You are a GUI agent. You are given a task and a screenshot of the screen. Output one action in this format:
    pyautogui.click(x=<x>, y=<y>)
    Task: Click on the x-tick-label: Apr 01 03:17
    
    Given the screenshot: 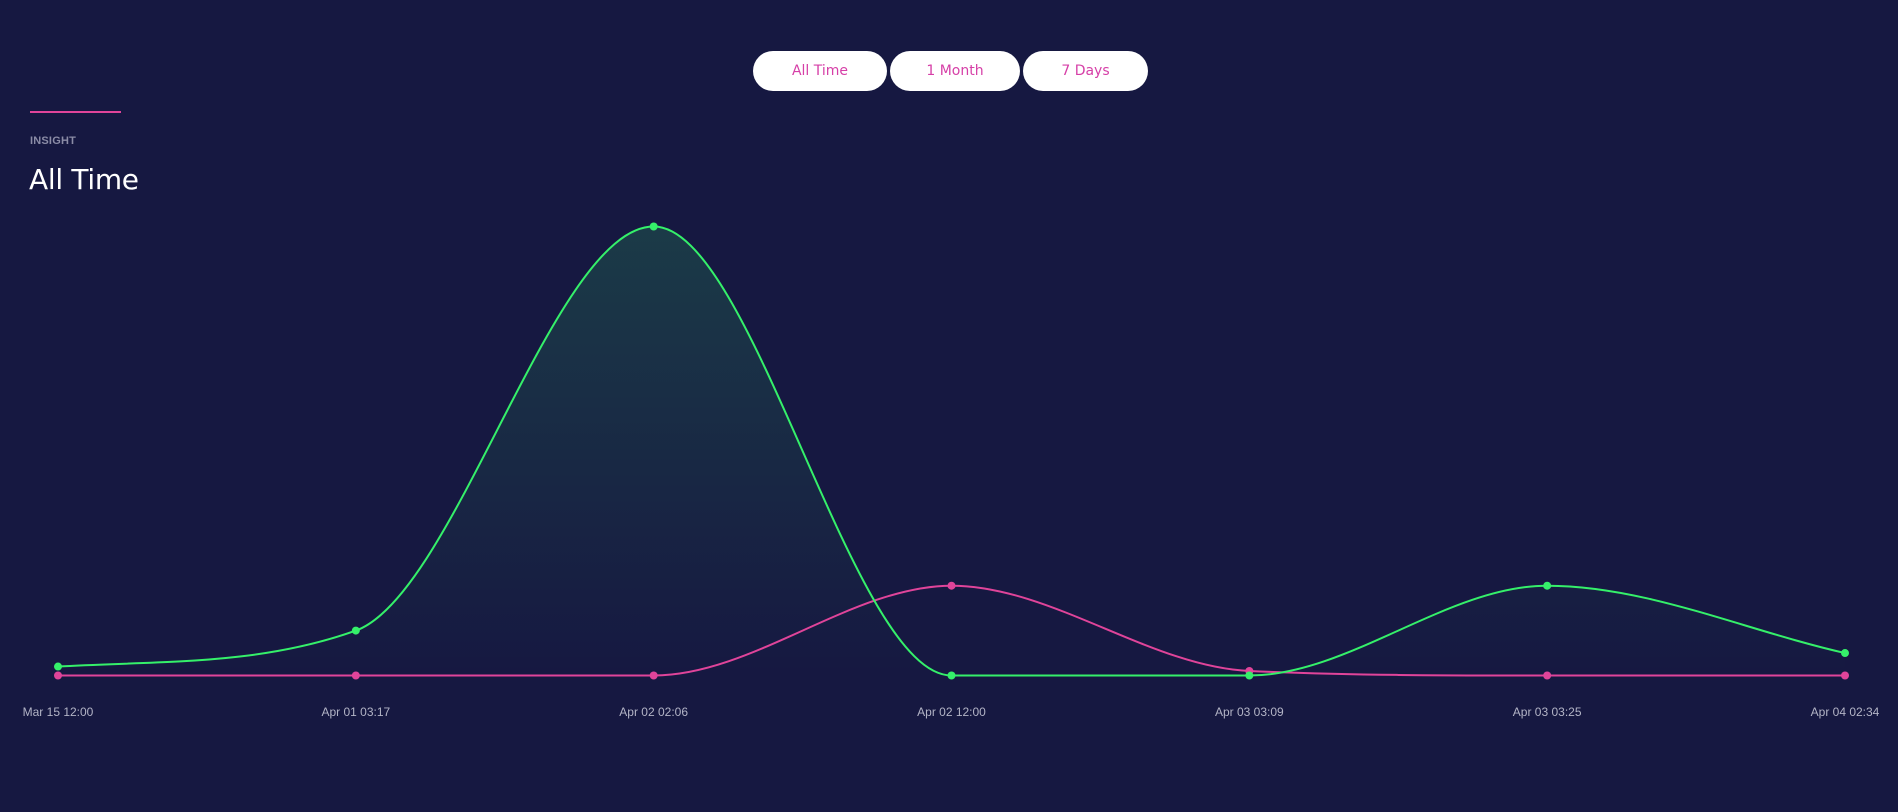 What is the action you would take?
    pyautogui.click(x=355, y=712)
    